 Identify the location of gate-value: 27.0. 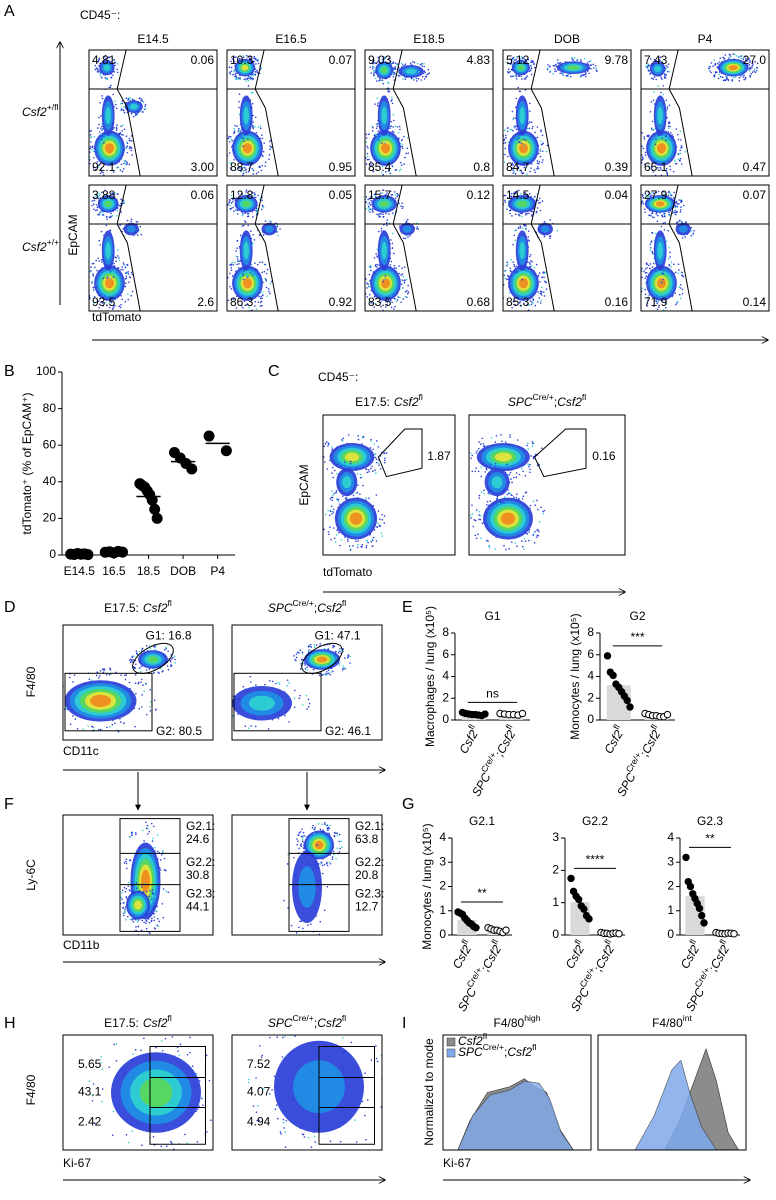
(755, 60).